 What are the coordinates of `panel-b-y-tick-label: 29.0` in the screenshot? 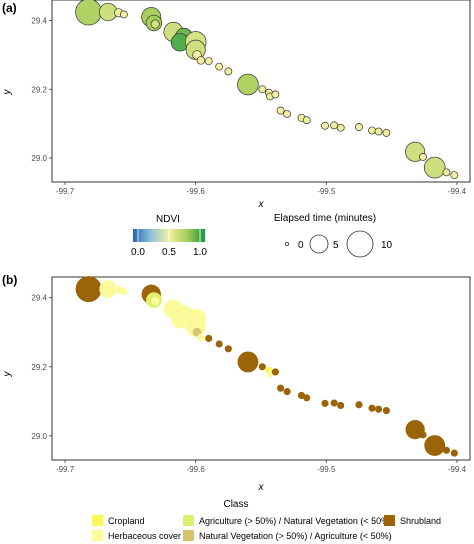 It's located at (39, 436).